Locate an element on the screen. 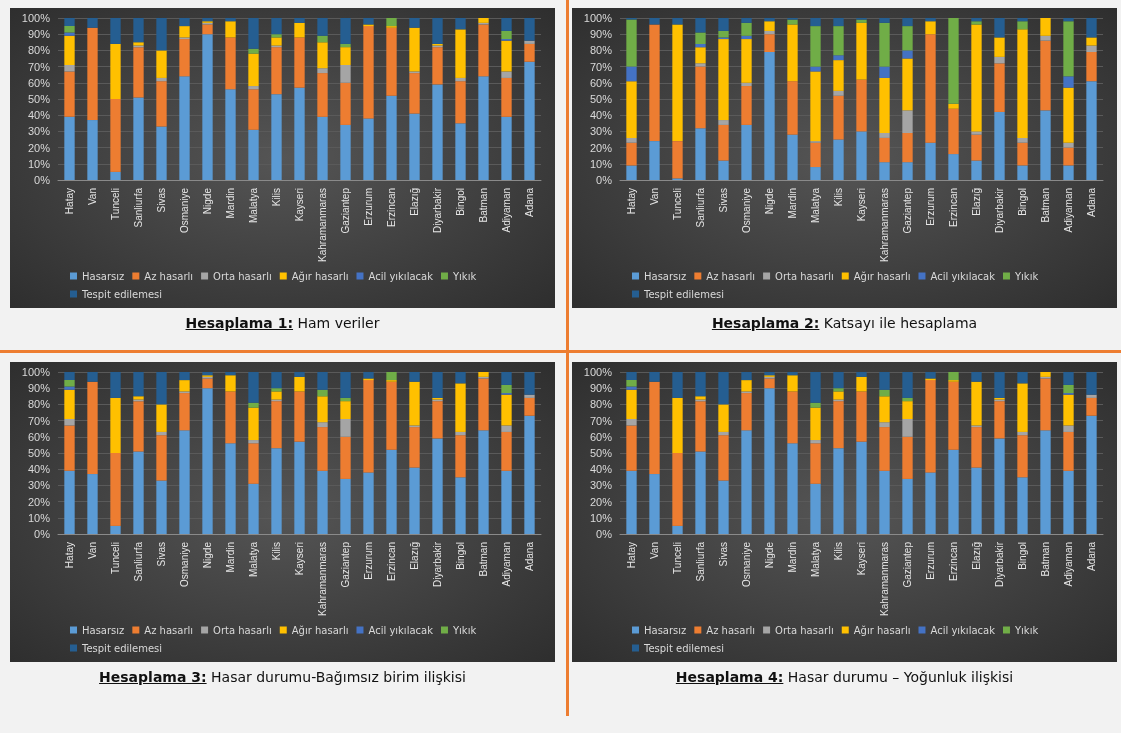 Image resolution: width=1121 pixels, height=733 pixels. text: Hesaplama 1: Ham veriler is located at coordinates (282, 323).